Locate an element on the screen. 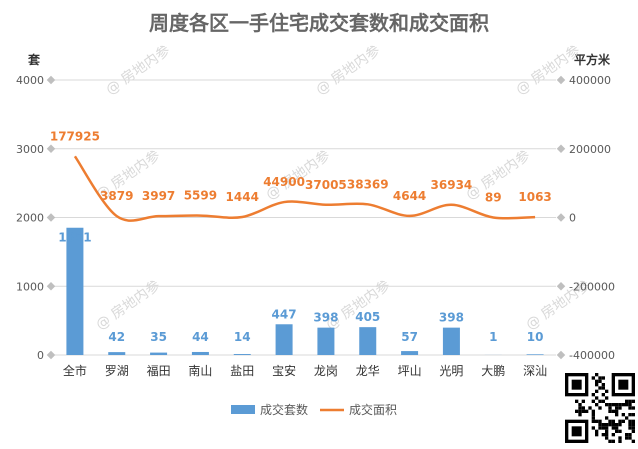  bar-data-label: 398 is located at coordinates (451, 318).